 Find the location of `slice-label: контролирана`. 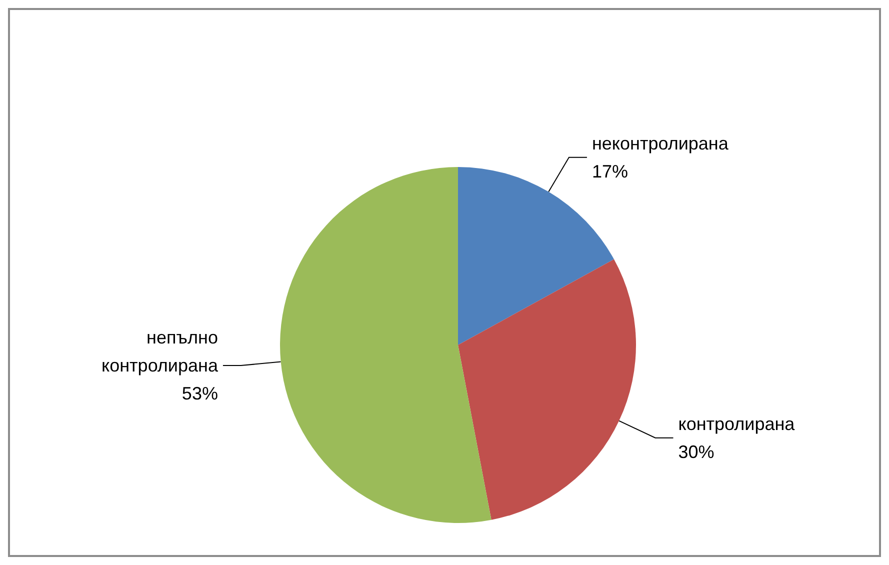

slice-label: контролирана is located at coordinates (737, 424).